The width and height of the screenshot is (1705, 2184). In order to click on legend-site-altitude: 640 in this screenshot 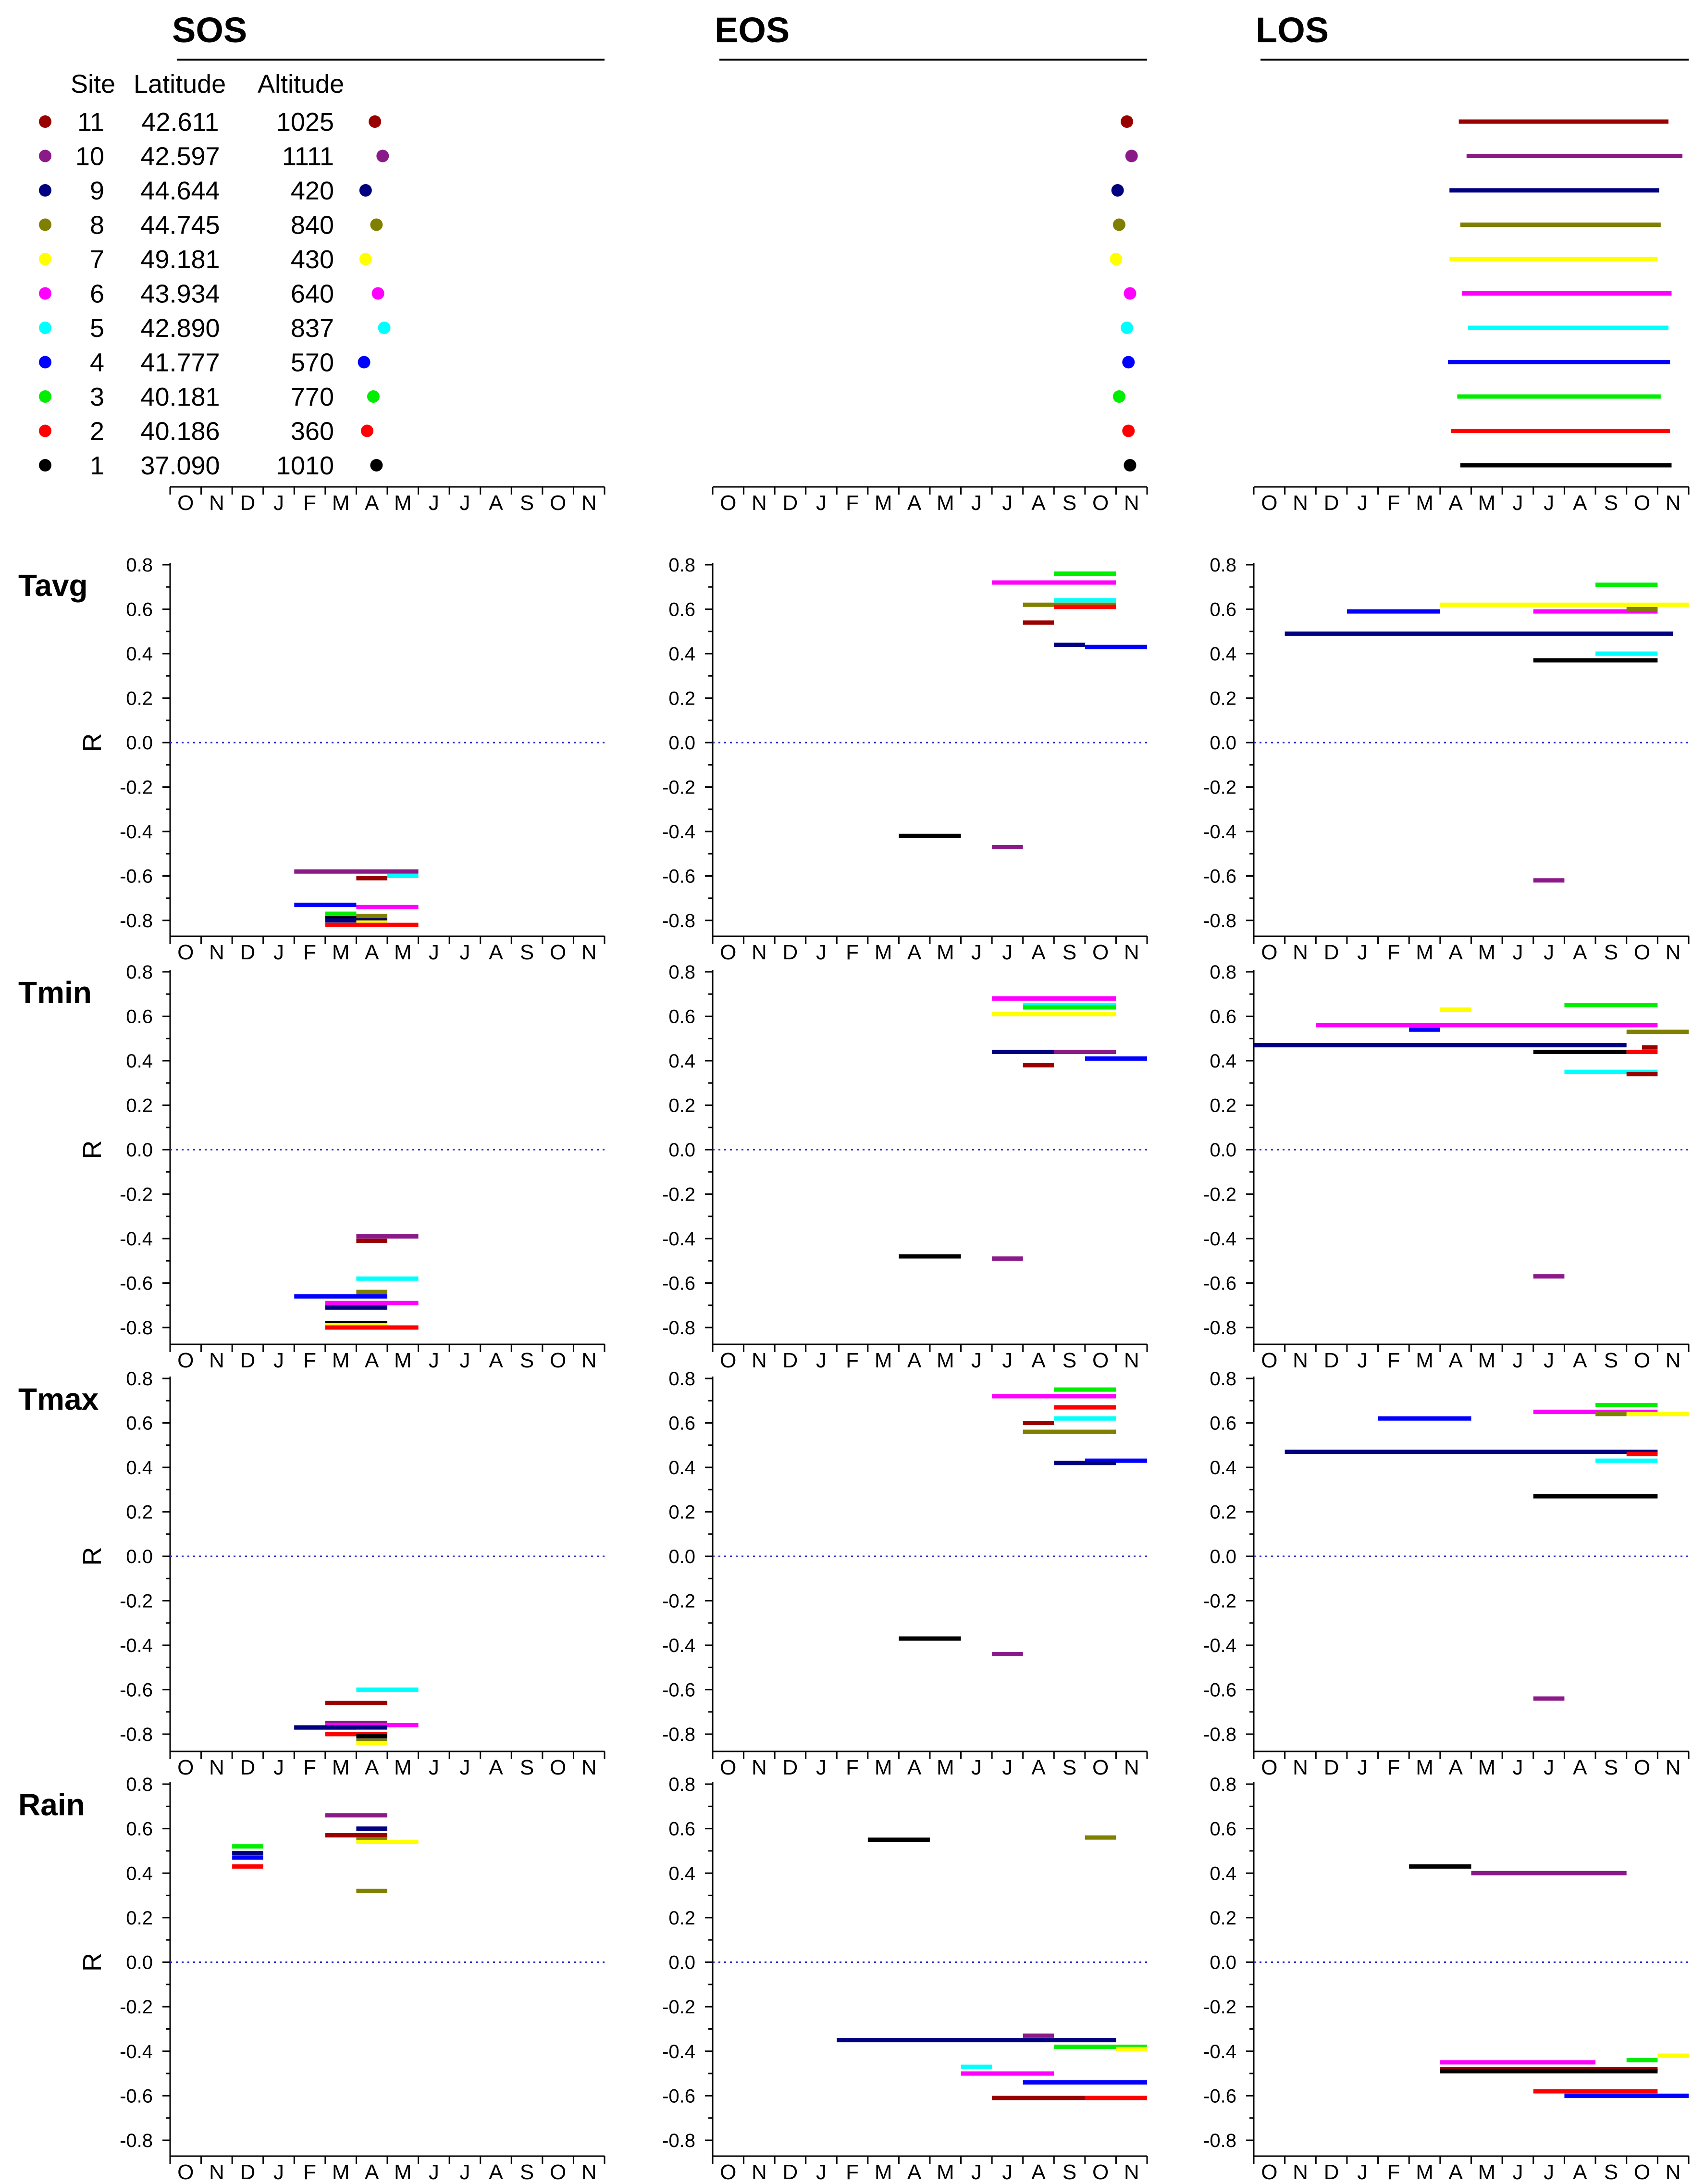, I will do `click(313, 294)`.